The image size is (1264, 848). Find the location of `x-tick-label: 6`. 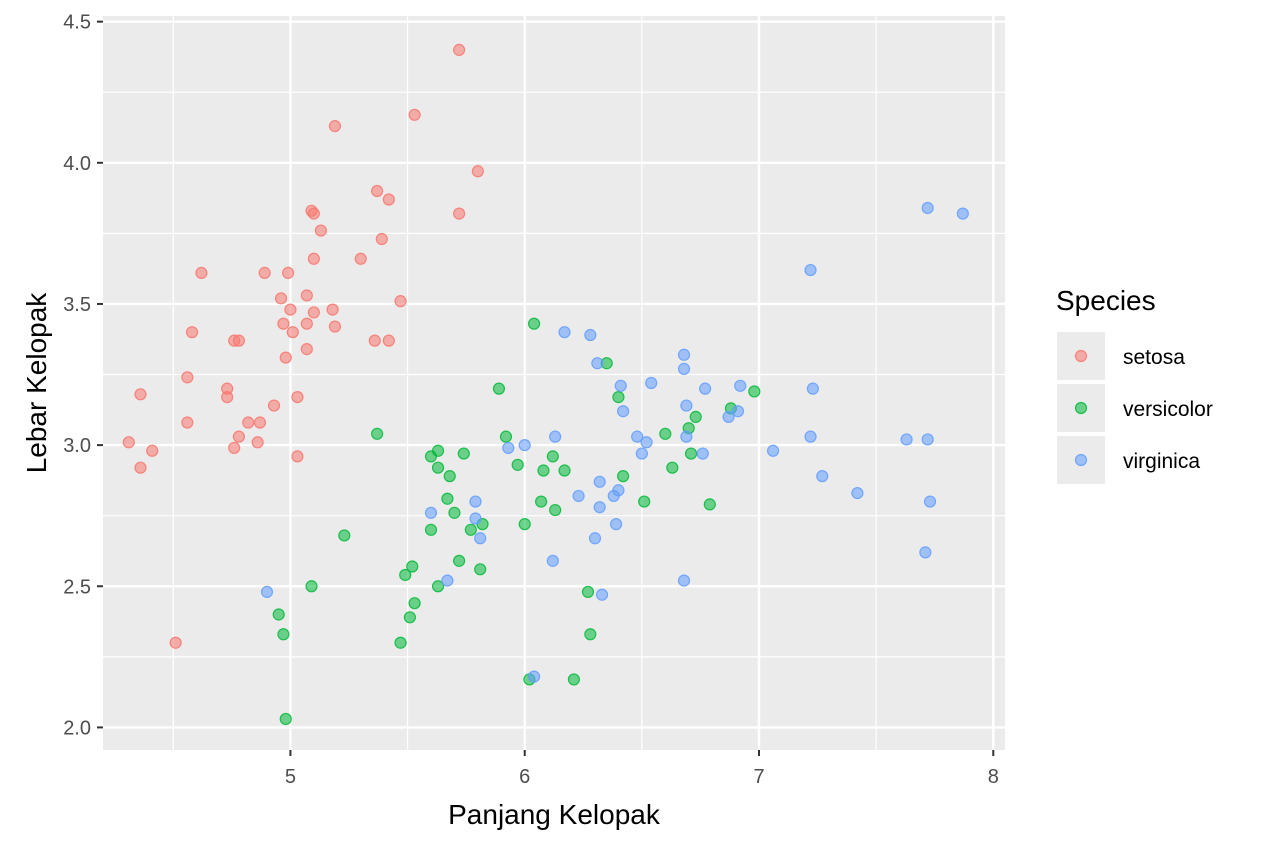

x-tick-label: 6 is located at coordinates (524, 777).